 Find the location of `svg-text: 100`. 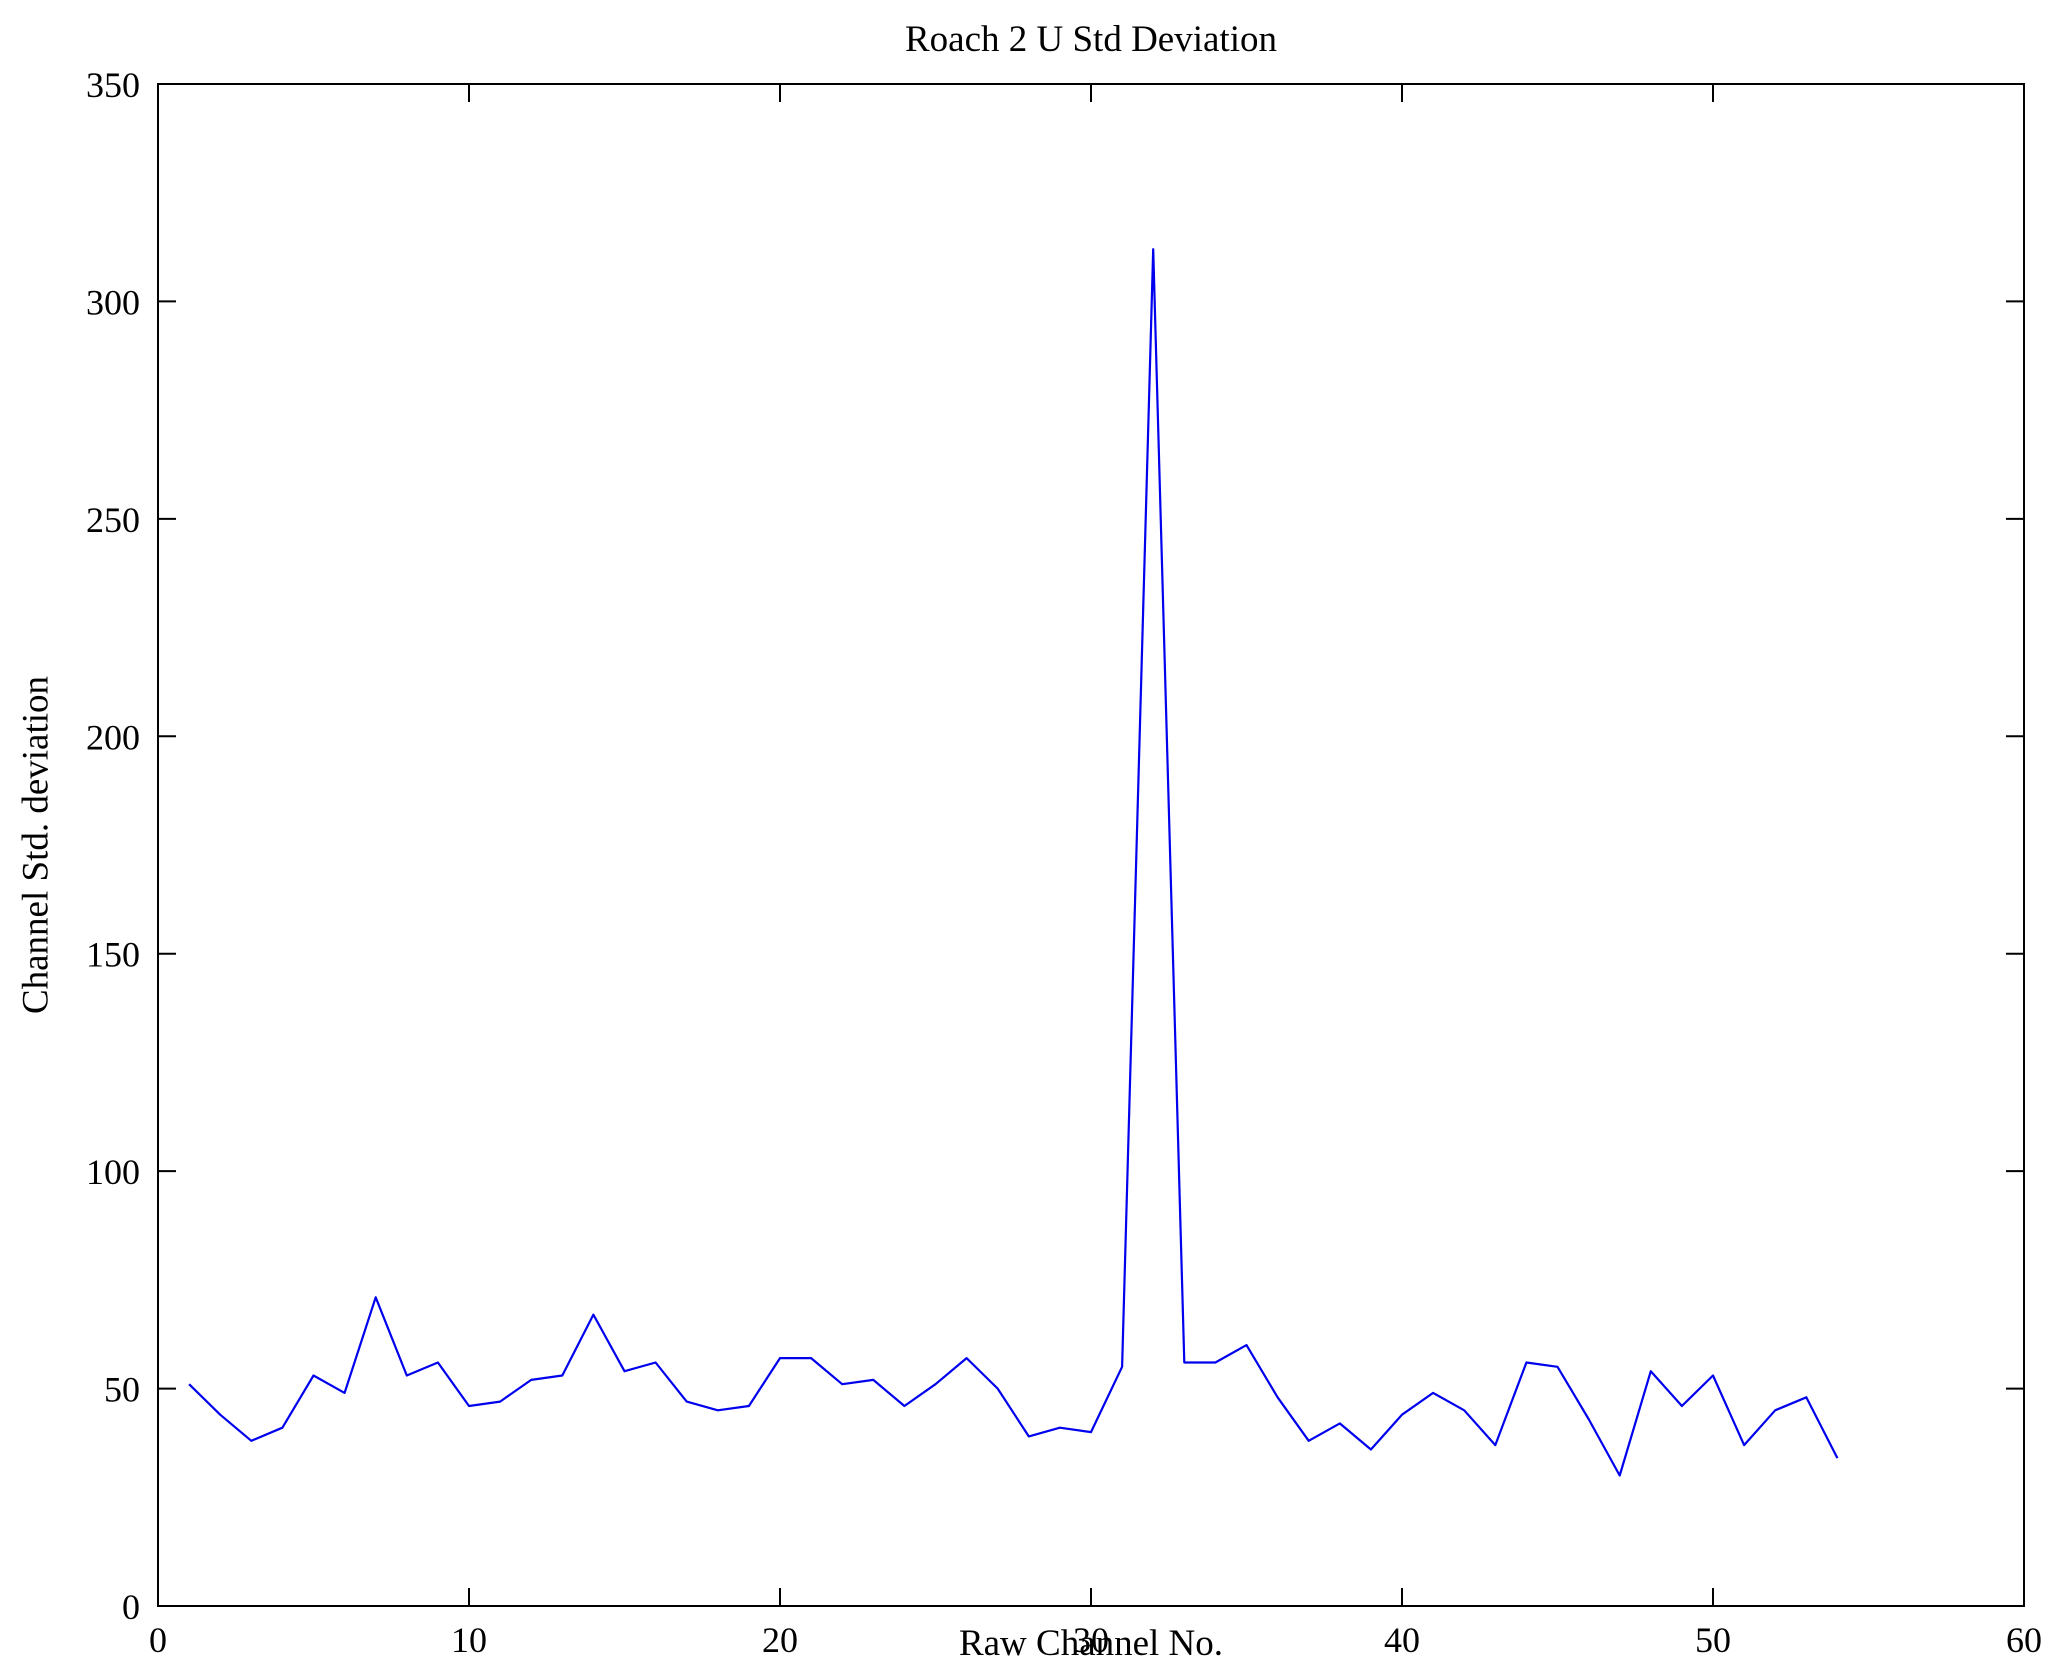

svg-text: 100 is located at coordinates (113, 1172).